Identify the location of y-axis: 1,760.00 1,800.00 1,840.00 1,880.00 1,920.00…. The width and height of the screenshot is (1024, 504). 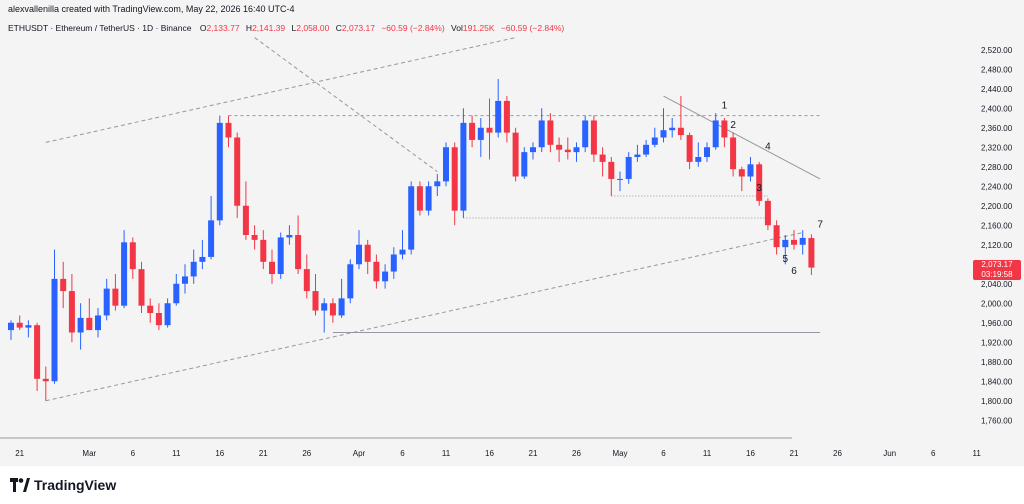
(997, 236).